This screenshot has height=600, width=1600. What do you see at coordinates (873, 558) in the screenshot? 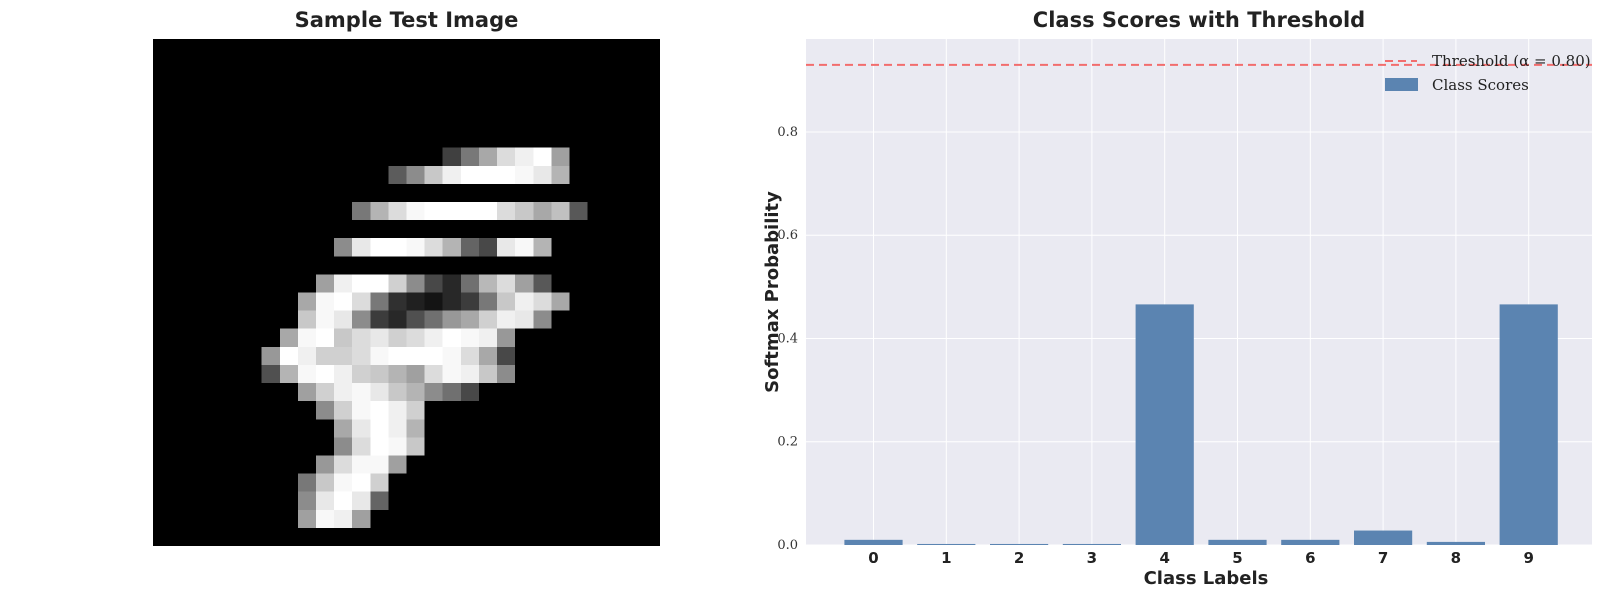
I see `x-tick-label: 0` at bounding box center [873, 558].